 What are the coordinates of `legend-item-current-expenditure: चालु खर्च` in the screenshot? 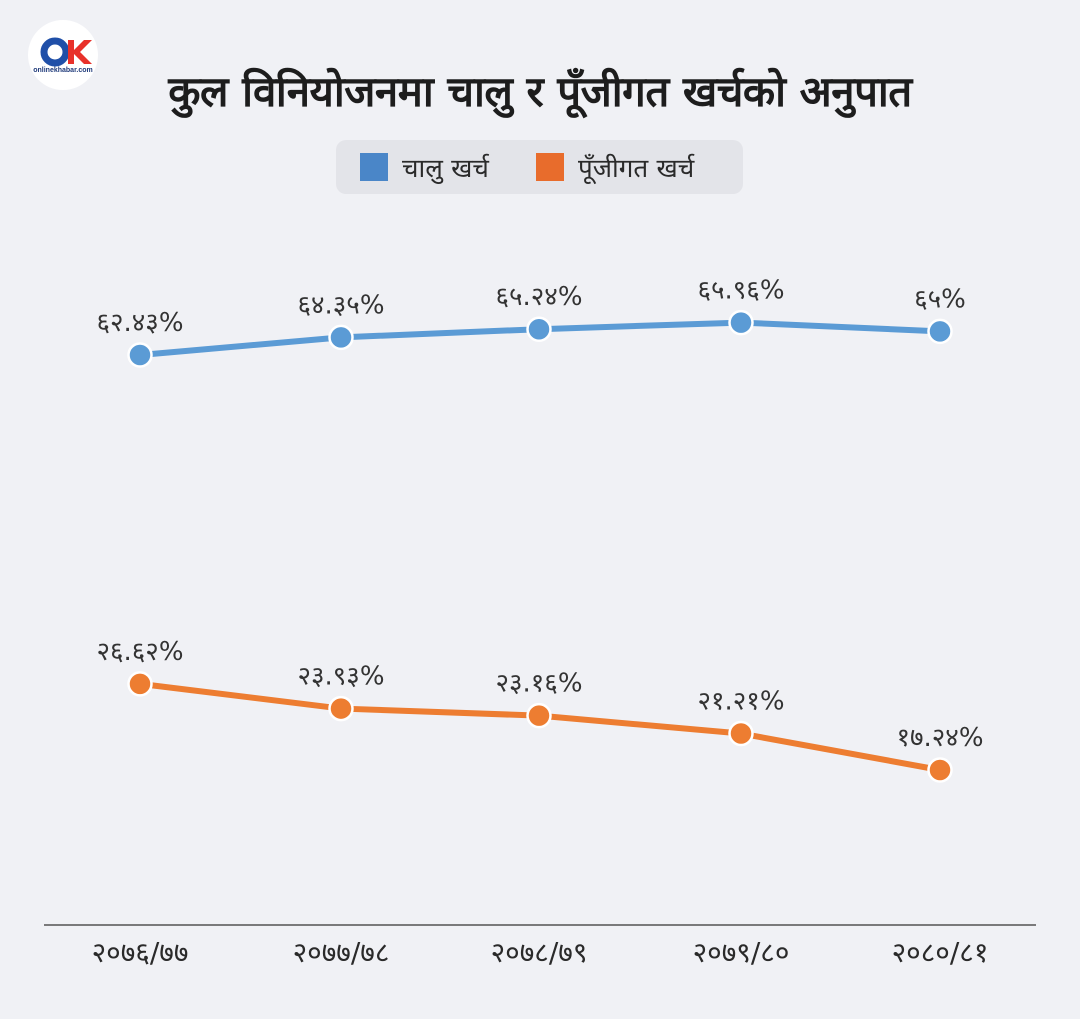 It's located at (424, 167).